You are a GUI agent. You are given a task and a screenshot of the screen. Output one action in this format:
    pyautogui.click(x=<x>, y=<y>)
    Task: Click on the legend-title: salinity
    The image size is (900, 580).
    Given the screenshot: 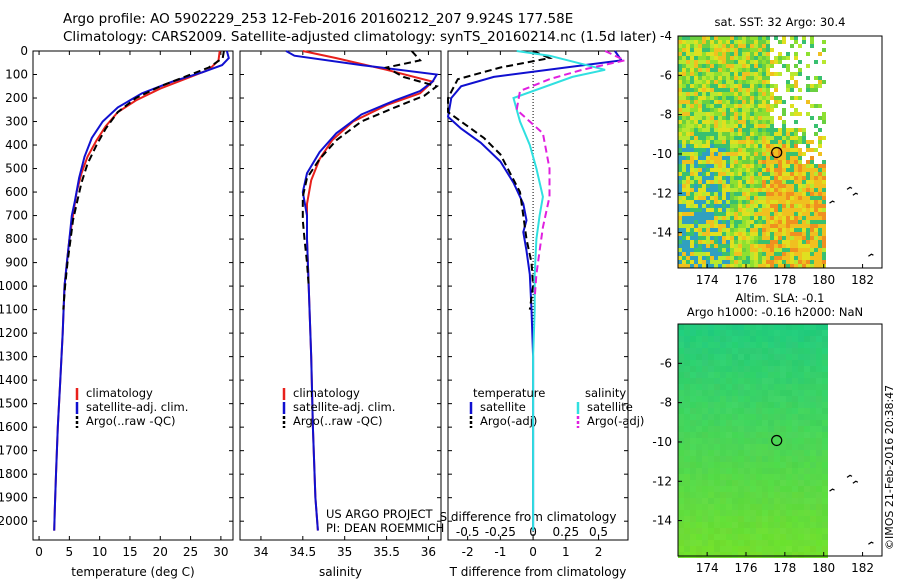 What is the action you would take?
    pyautogui.click(x=605, y=393)
    